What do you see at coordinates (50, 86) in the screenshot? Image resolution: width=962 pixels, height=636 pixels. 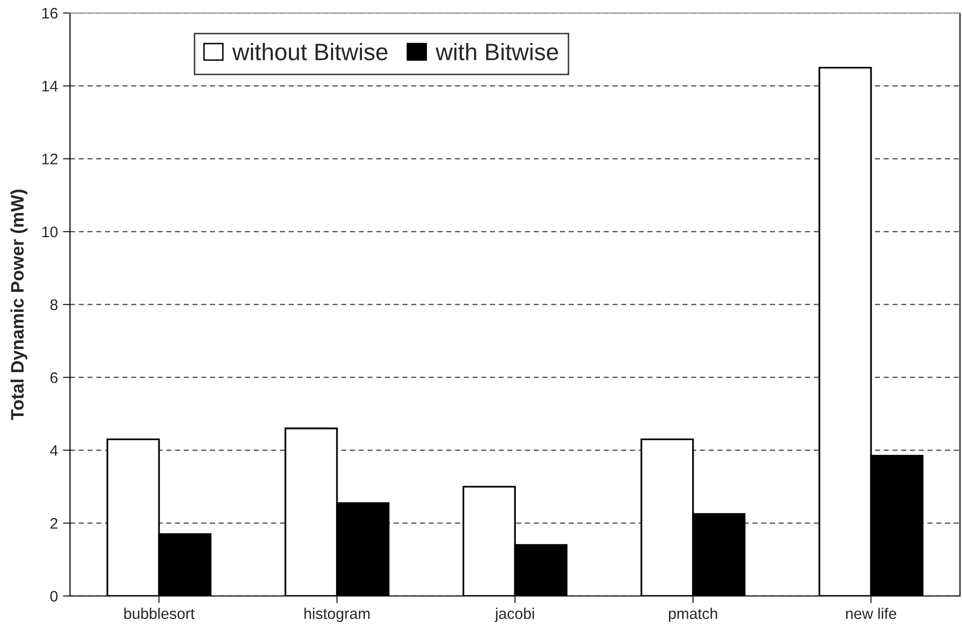 I see `y-tick-label: 14` at bounding box center [50, 86].